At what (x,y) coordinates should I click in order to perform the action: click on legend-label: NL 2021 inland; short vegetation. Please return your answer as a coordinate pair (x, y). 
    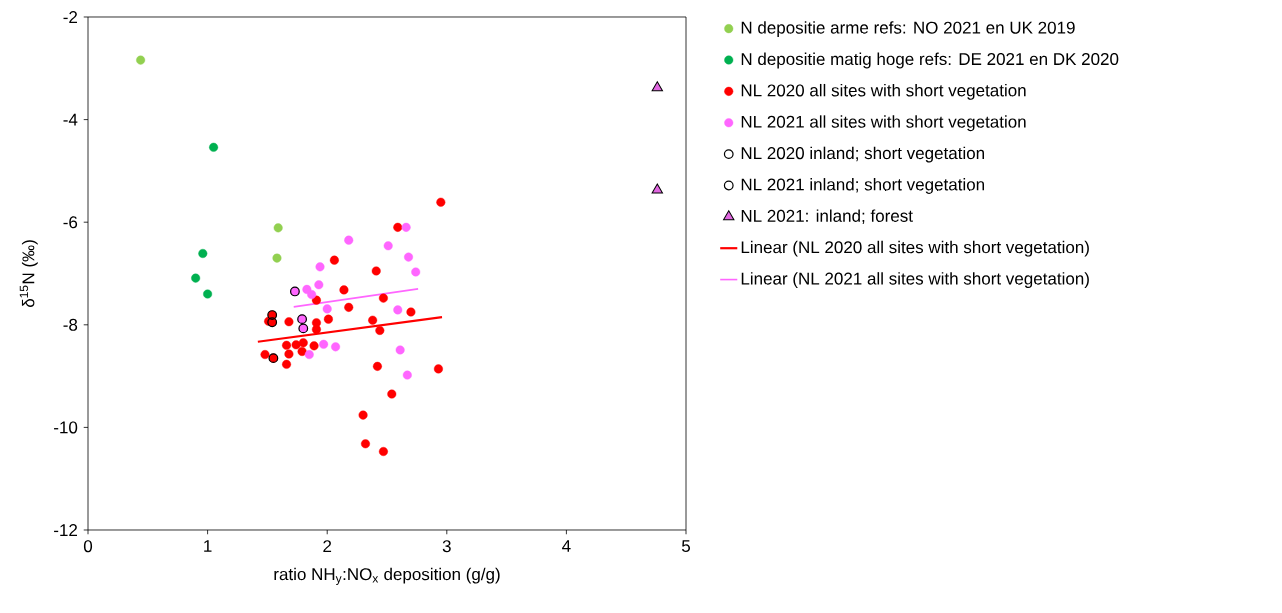
    Looking at the image, I should click on (863, 186).